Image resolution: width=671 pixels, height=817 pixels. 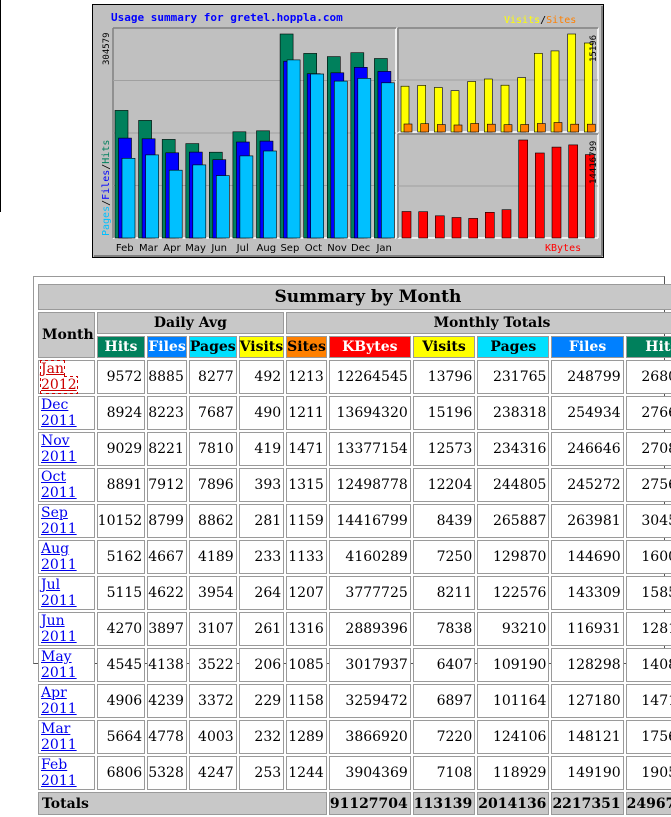 I want to click on month-link: Dec 2011, so click(x=59, y=413).